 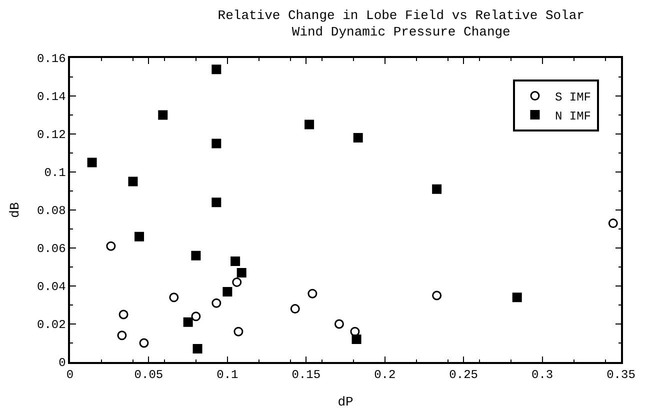 What do you see at coordinates (306, 375) in the screenshot?
I see `x-tick-label: 0.15` at bounding box center [306, 375].